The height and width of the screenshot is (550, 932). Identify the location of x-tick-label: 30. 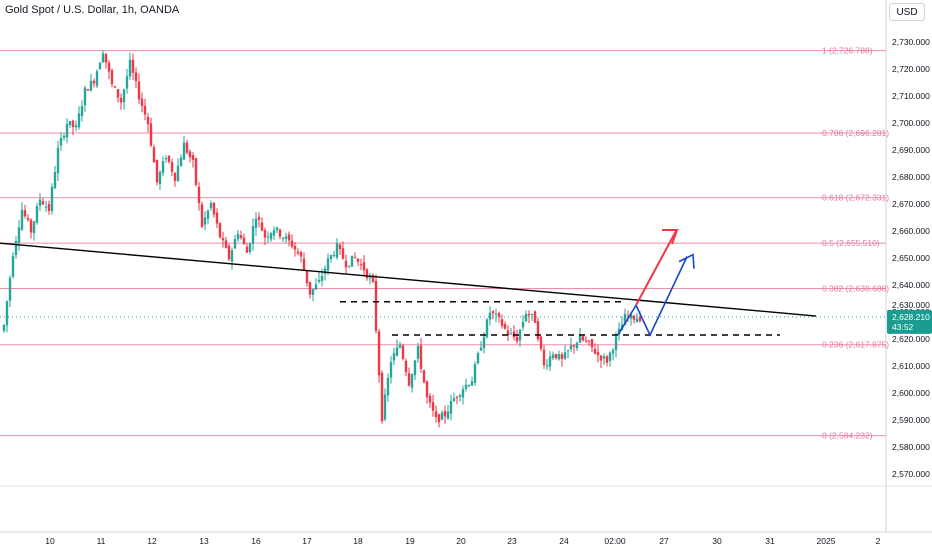
(717, 541).